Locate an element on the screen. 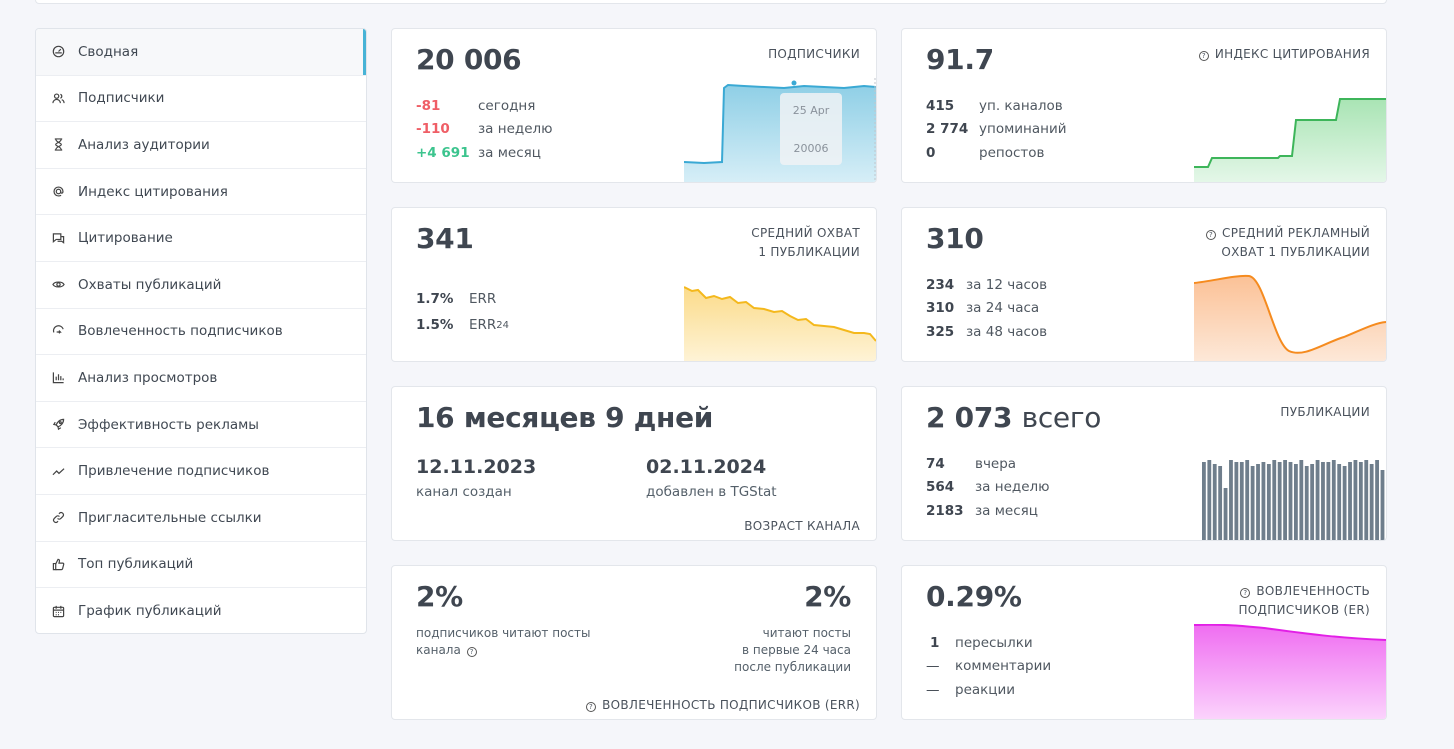 The height and width of the screenshot is (749, 1454). tooltip-value: 20006 is located at coordinates (811, 148).